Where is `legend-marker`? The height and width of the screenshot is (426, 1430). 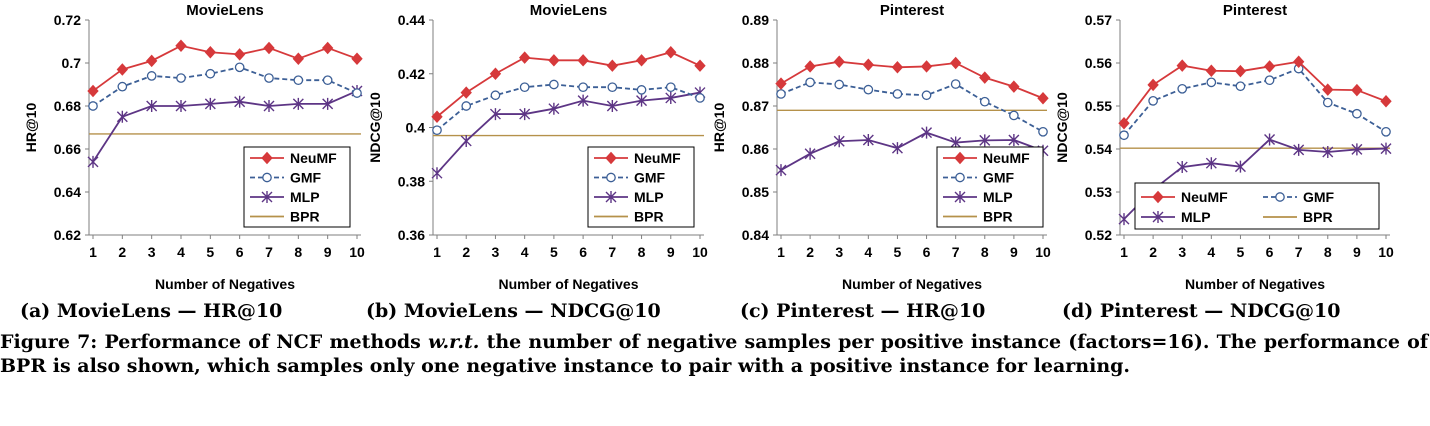
legend-marker is located at coordinates (267, 197).